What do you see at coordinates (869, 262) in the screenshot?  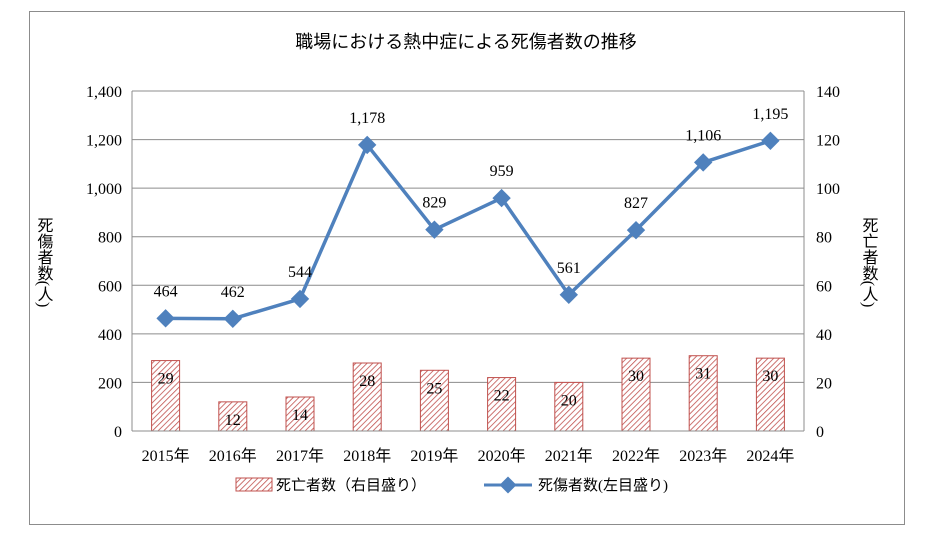 I see `y-axis-right-label: 死亡者数(人)` at bounding box center [869, 262].